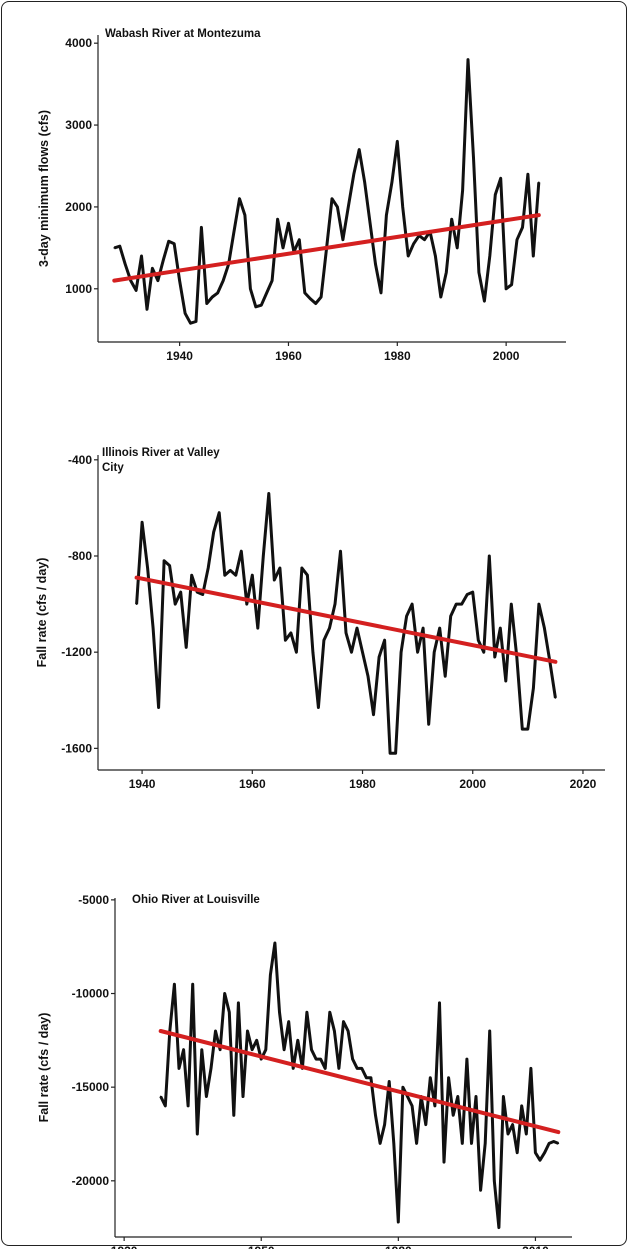  What do you see at coordinates (196, 900) in the screenshot?
I see `panel-title-line: Ohio River at Louisville` at bounding box center [196, 900].